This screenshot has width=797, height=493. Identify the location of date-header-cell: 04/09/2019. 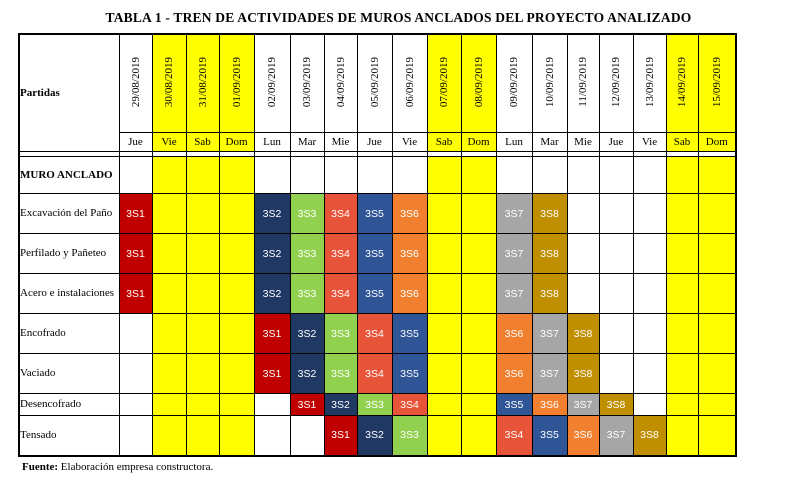
(340, 83).